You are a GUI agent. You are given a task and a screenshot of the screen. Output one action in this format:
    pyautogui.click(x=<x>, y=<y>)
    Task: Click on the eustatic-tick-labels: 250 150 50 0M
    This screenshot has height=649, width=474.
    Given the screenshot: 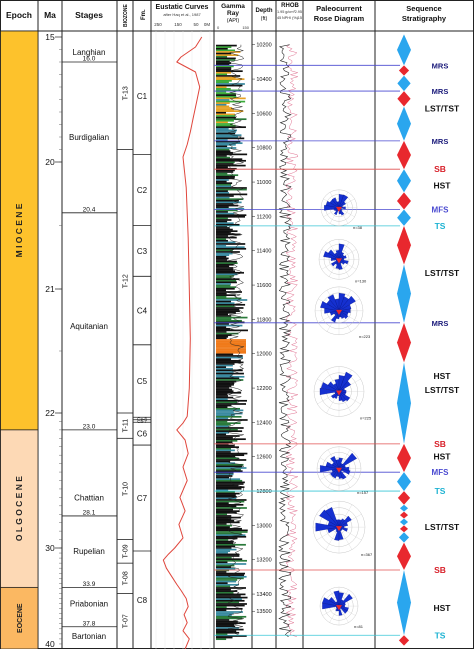 What is the action you would take?
    pyautogui.click(x=182, y=24)
    